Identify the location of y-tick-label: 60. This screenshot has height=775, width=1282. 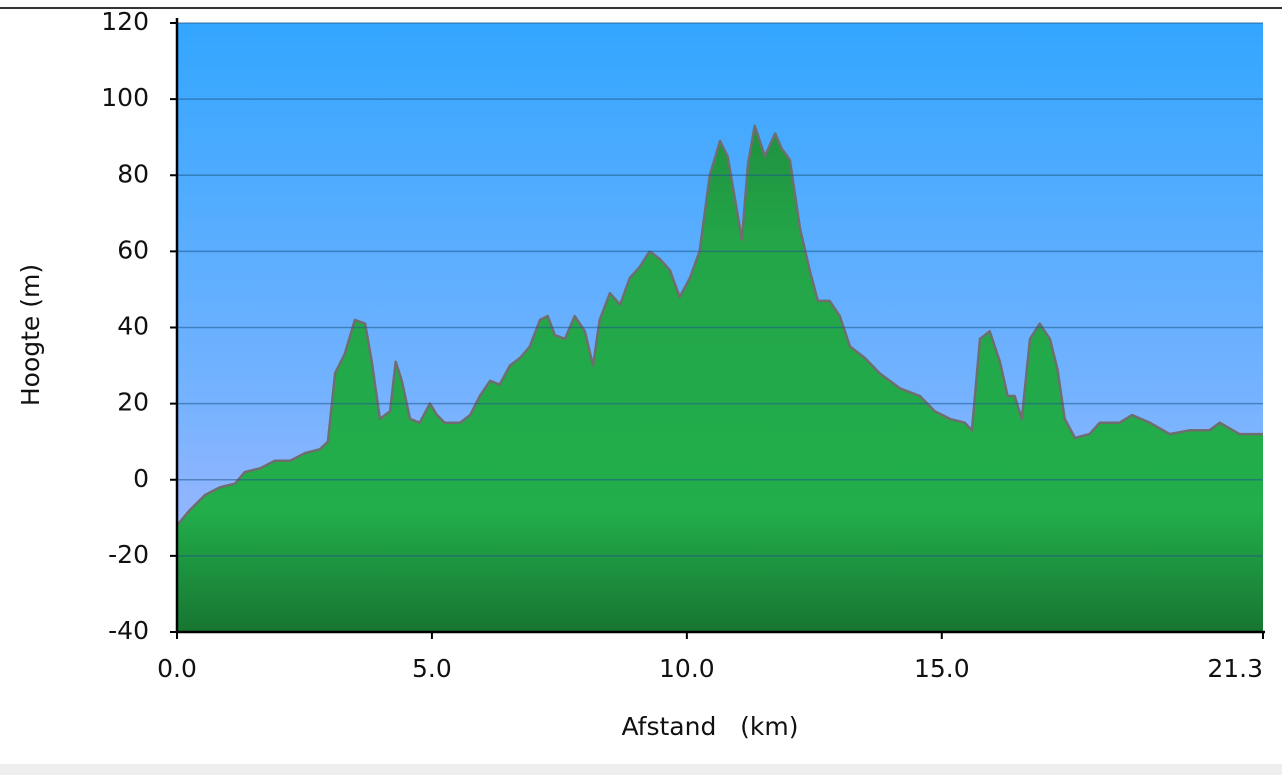
(133, 249).